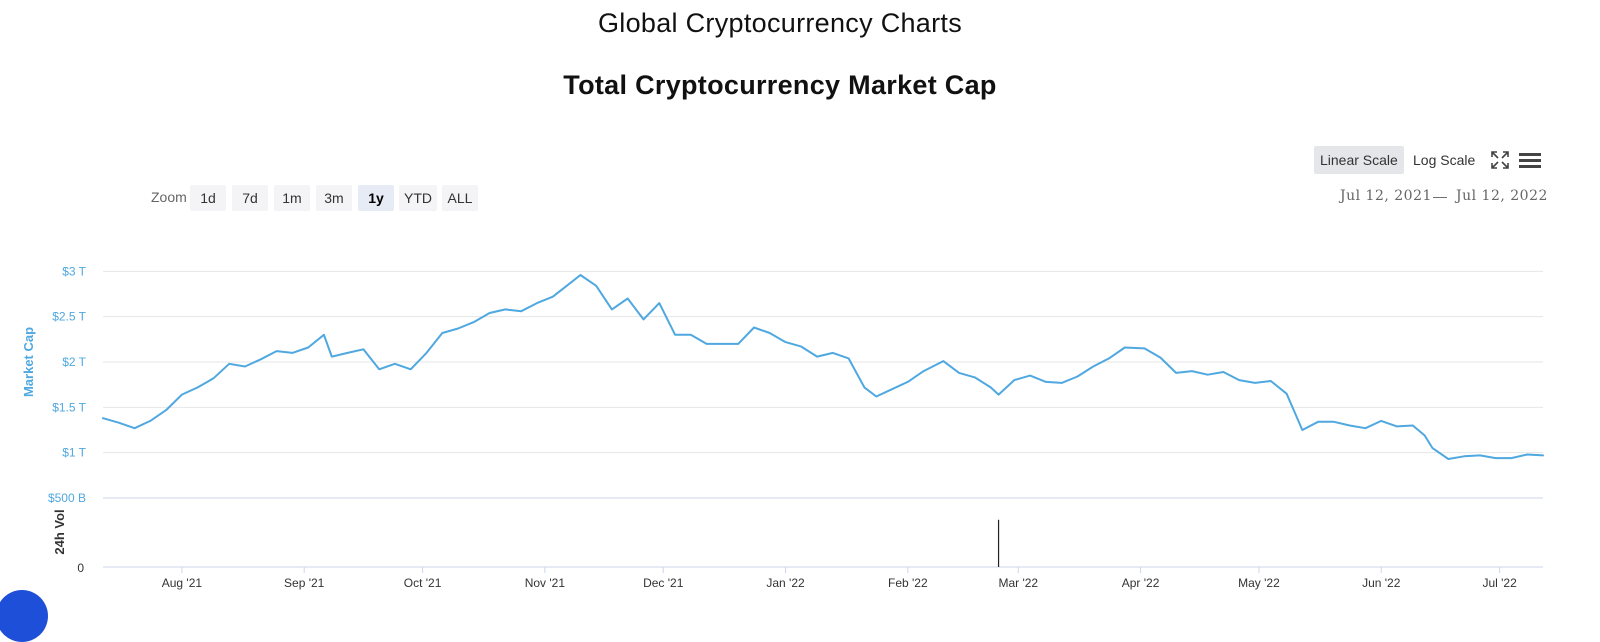  What do you see at coordinates (67, 384) in the screenshot?
I see `y-axis-ticks: $500 B $1 T $1.5 T $2 T $2.5 T $3 T` at bounding box center [67, 384].